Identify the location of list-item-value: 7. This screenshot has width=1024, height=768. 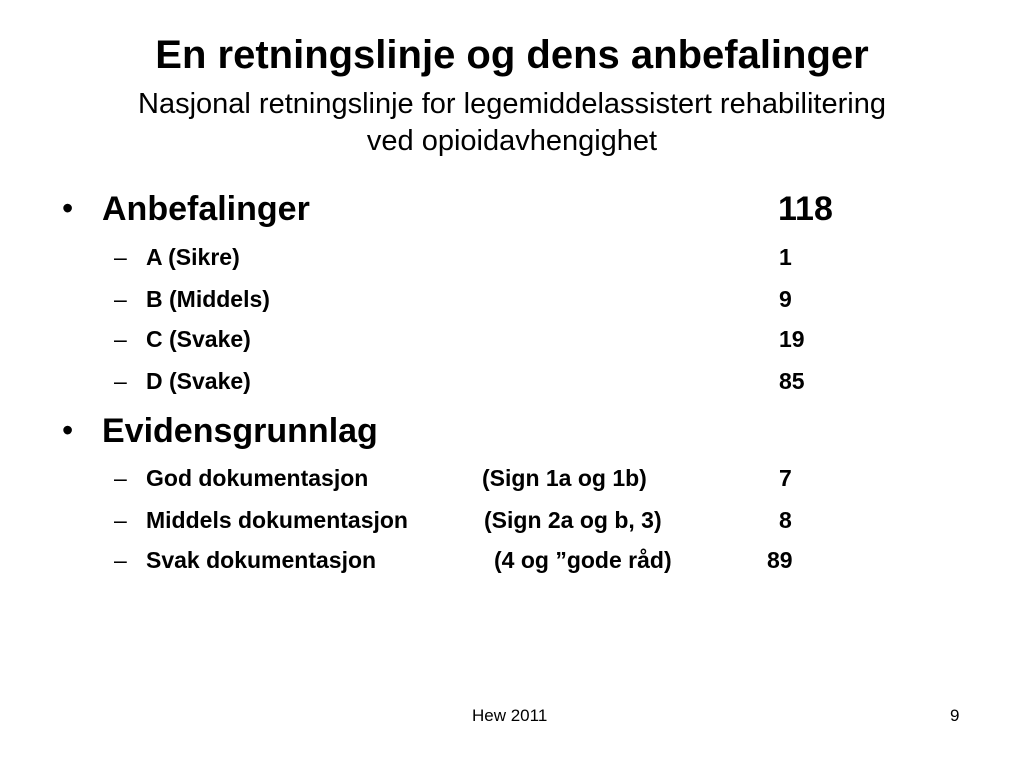
(785, 478).